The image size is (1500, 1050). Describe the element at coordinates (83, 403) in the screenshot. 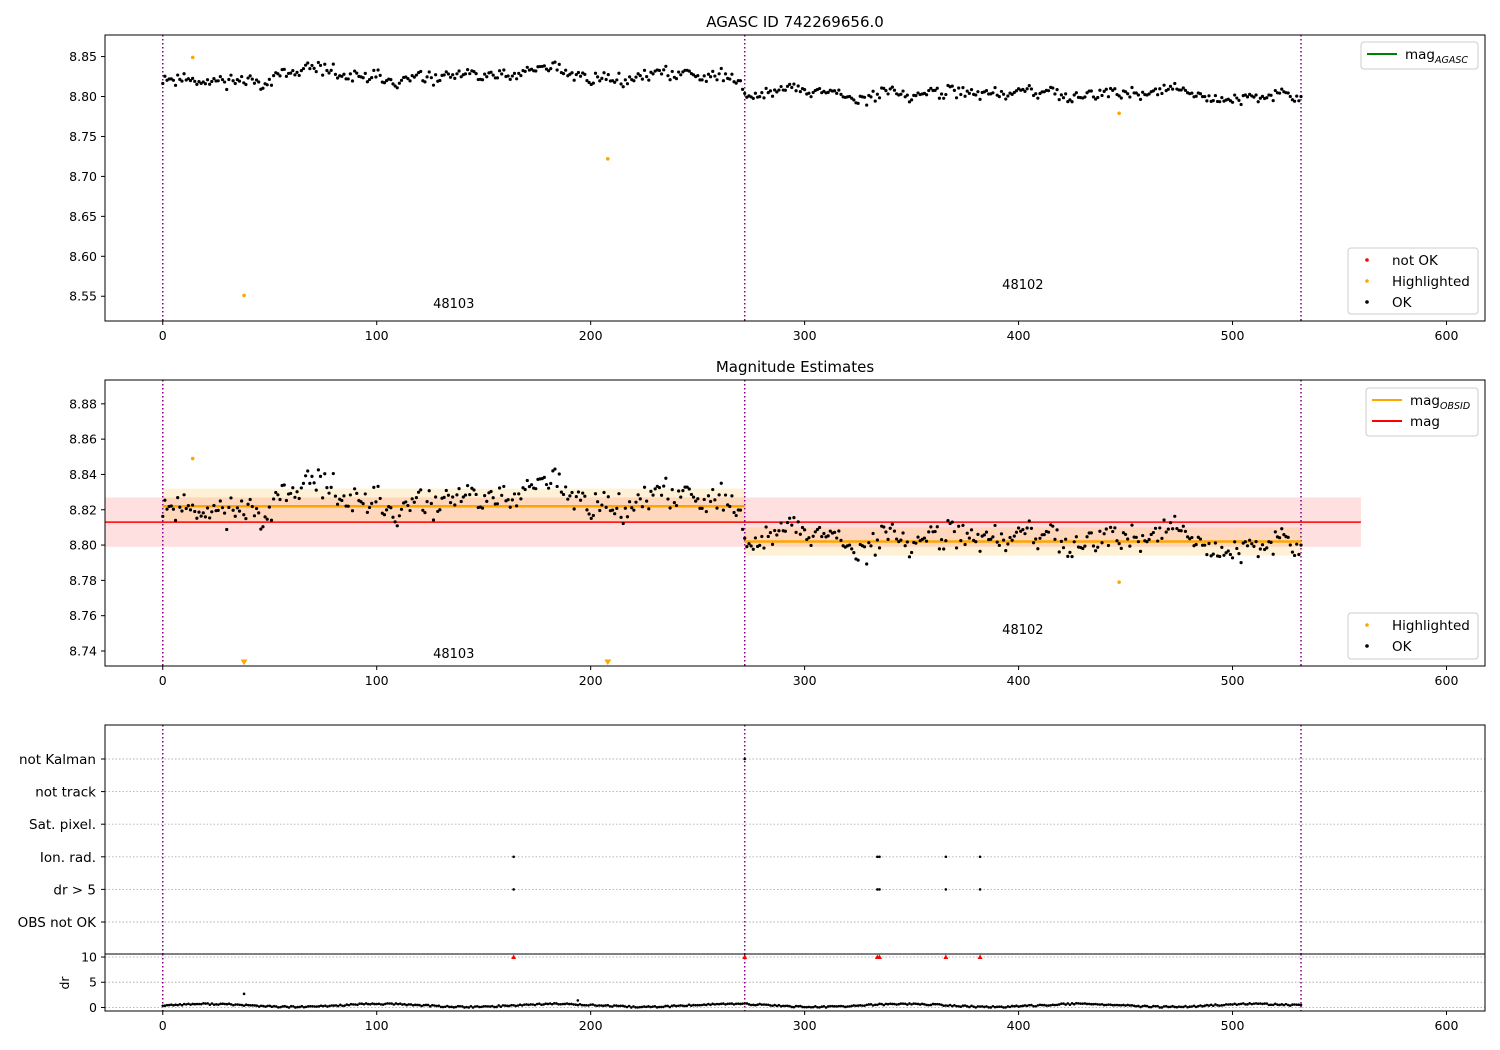

I see `mag-ytick-label: 8.88` at that location.